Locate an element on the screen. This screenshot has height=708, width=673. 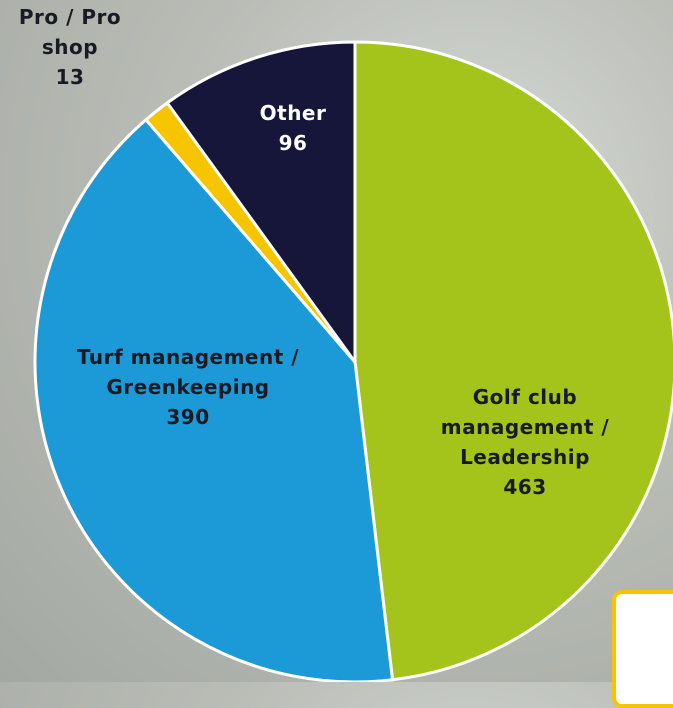
category-name: Pro / Pro shop is located at coordinates (70, 32).